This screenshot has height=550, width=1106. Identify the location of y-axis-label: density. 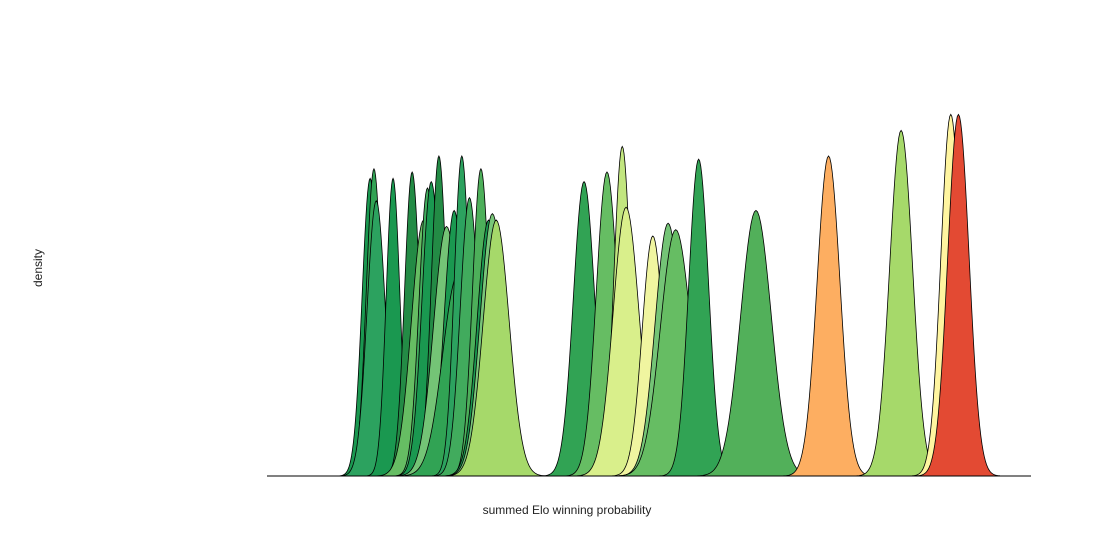
(38, 268).